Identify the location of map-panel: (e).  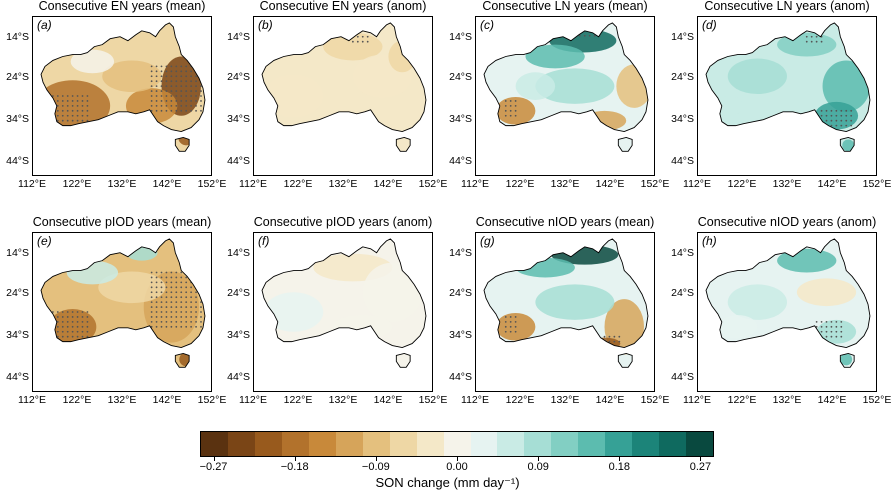
(122, 312).